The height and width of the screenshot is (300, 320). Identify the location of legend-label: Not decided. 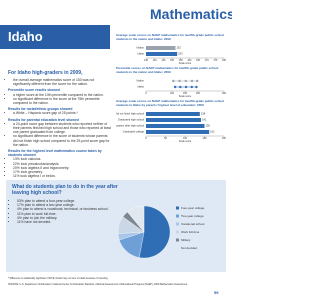
(189, 248).